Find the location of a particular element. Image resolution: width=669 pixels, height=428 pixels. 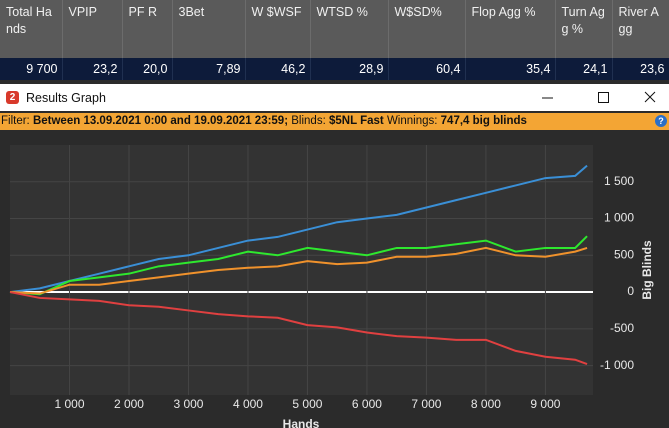

column-header: PF R is located at coordinates (147, 29).